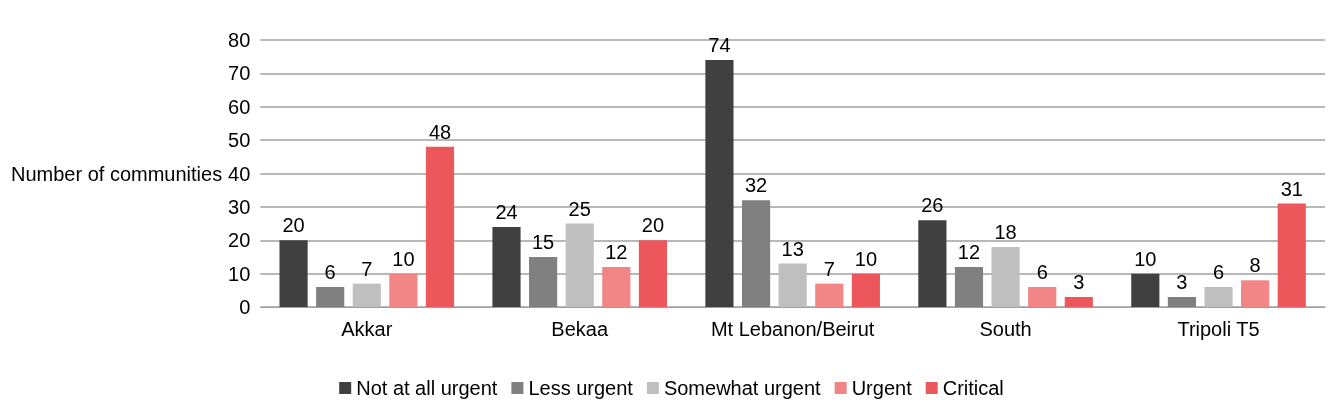 The image size is (1343, 411). Describe the element at coordinates (239, 173) in the screenshot. I see `y-tick-label: 40` at that location.